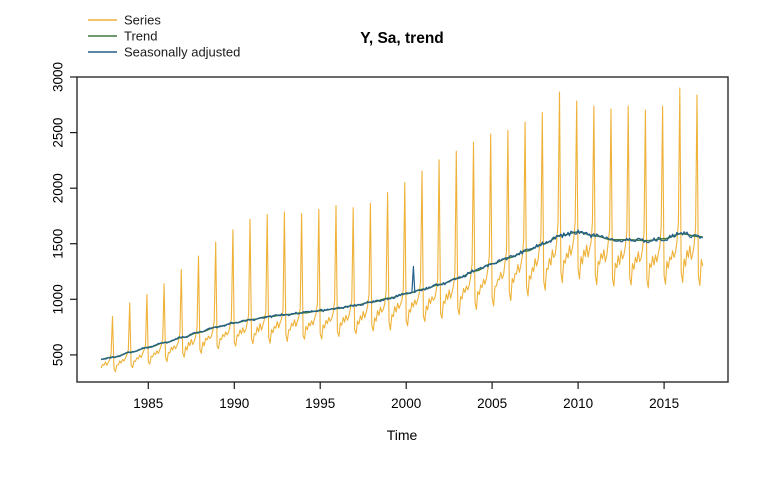 The width and height of the screenshot is (768, 480). I want to click on legend-item-series: Series, so click(124, 20).